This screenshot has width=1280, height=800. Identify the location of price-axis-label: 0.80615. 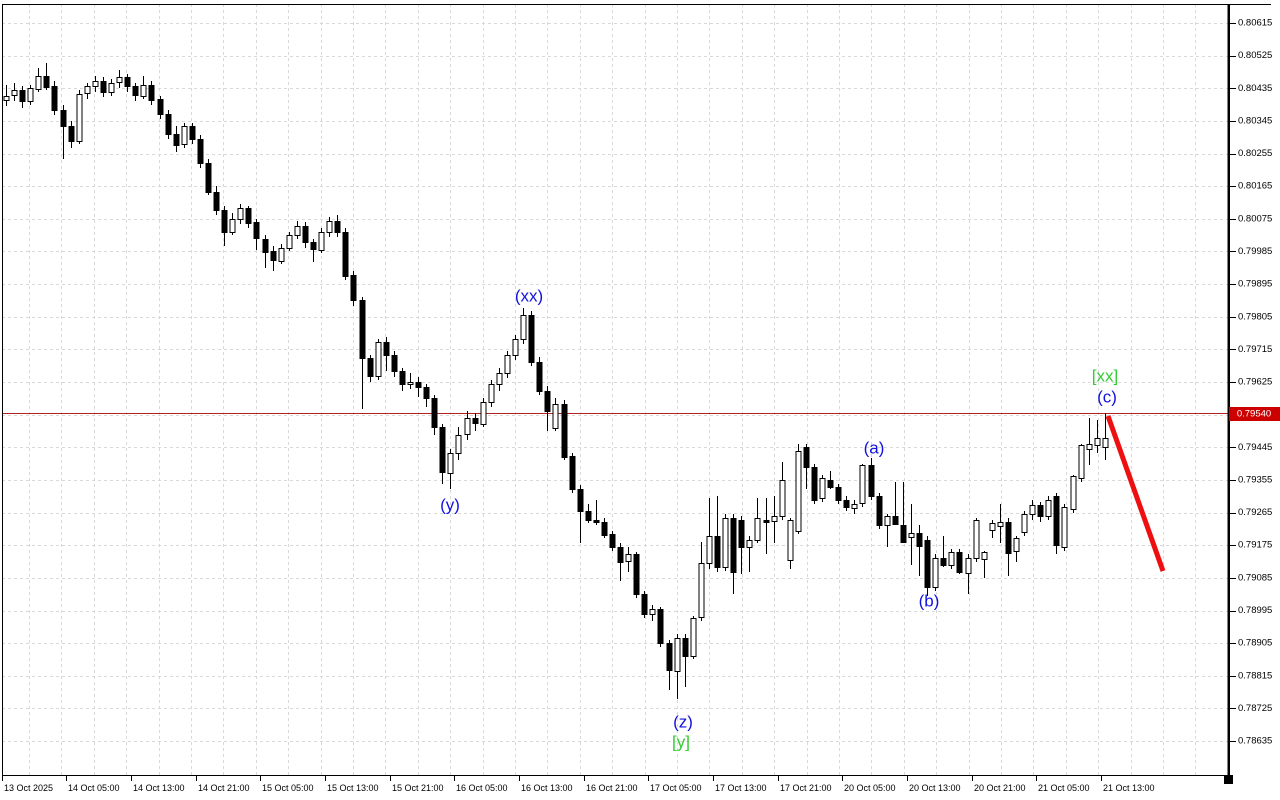
(1255, 23).